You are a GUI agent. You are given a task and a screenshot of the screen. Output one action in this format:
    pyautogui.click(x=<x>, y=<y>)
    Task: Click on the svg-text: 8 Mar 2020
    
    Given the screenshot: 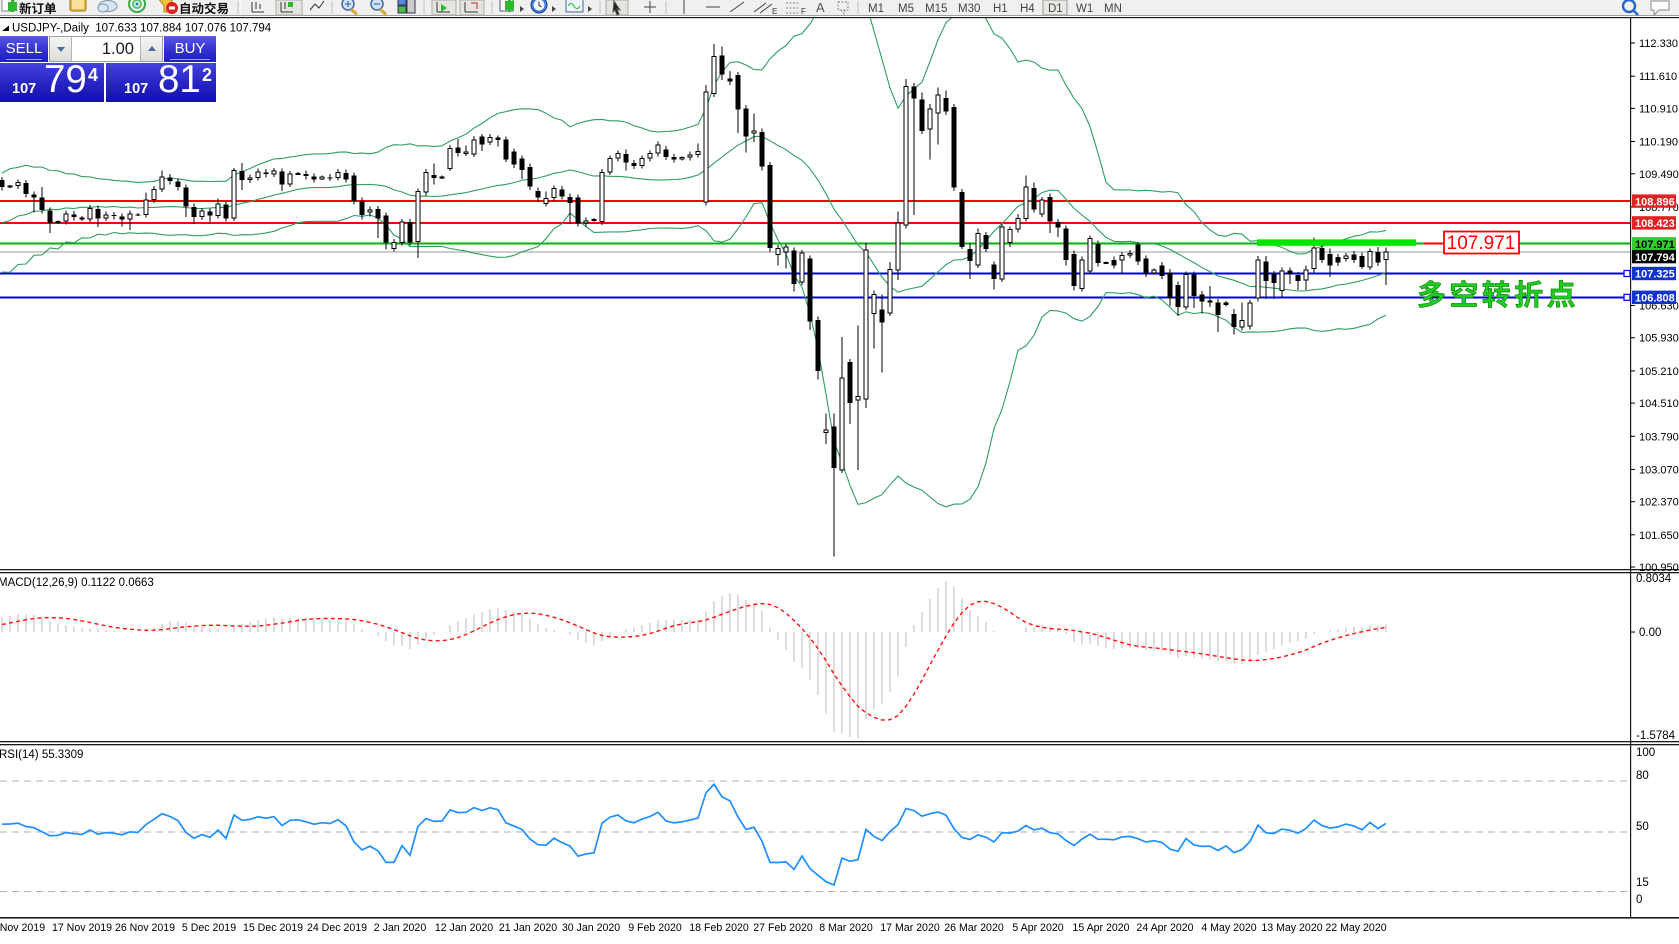 What is the action you would take?
    pyautogui.click(x=846, y=928)
    